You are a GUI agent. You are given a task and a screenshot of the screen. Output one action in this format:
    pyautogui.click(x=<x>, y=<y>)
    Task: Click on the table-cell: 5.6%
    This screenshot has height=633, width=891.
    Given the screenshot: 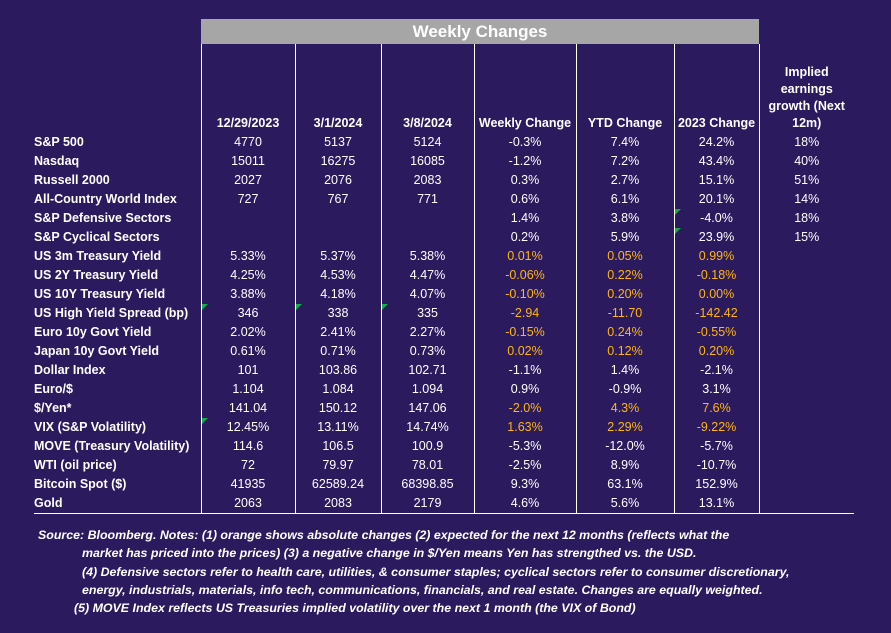 What is the action you would take?
    pyautogui.click(x=624, y=504)
    